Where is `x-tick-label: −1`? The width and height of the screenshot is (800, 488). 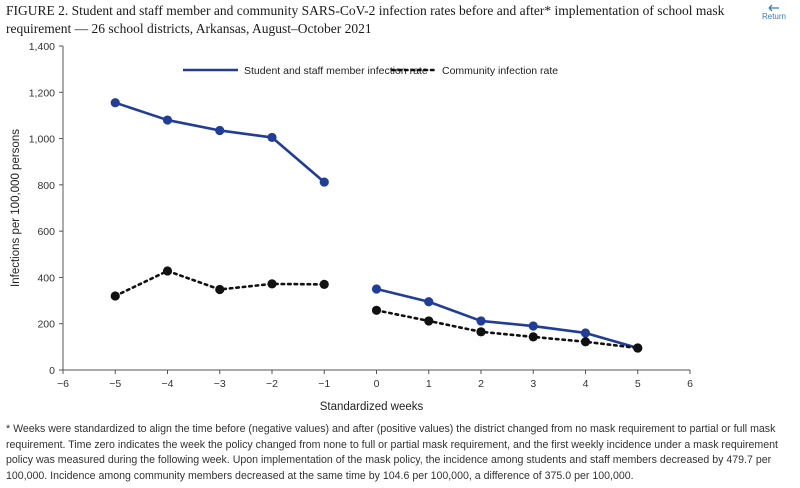
x-tick-label: −1 is located at coordinates (324, 384).